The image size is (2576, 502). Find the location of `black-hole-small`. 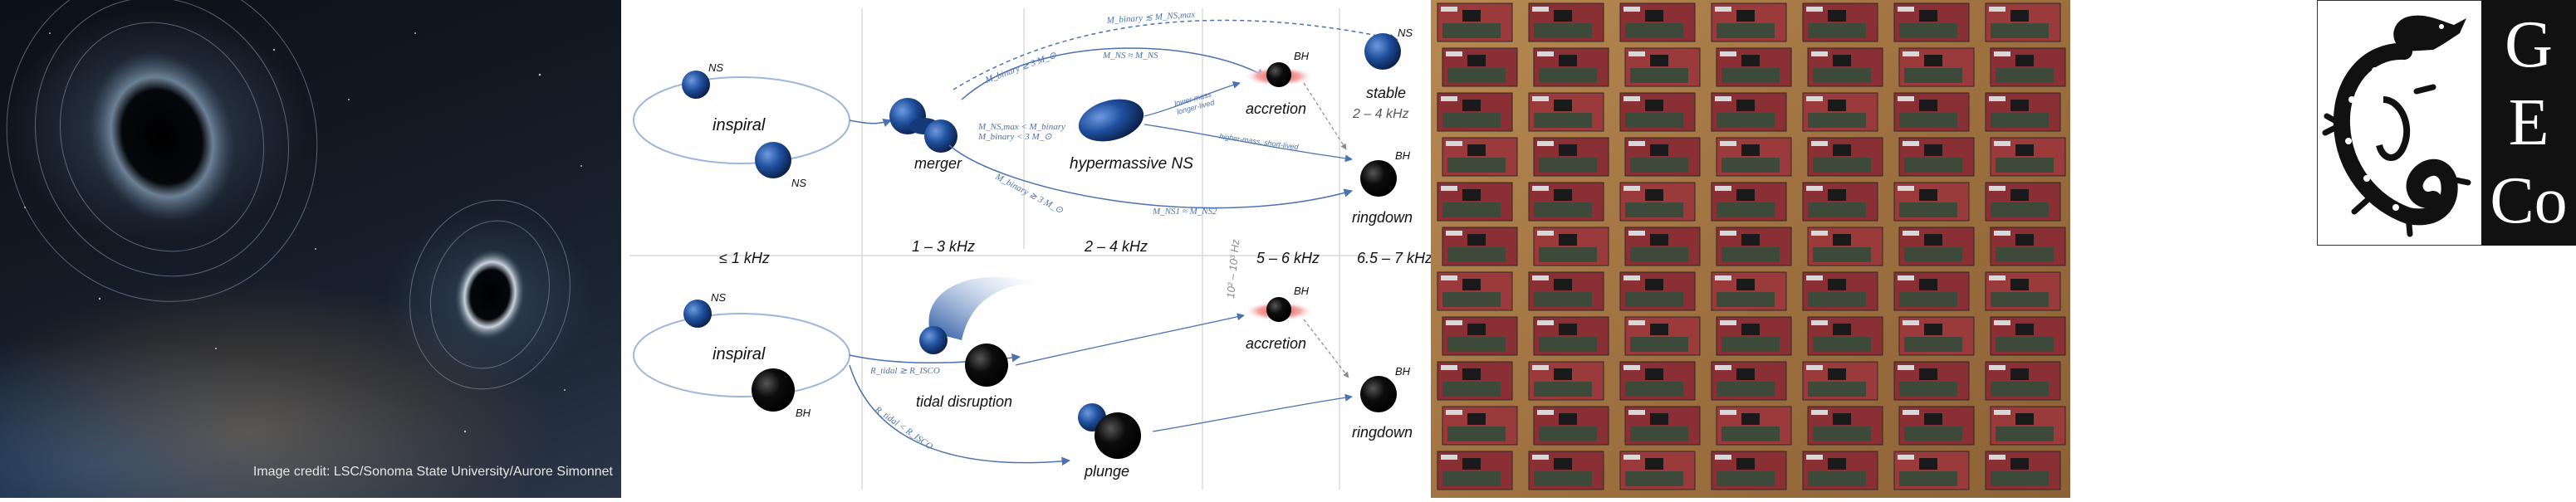

black-hole-small is located at coordinates (490, 294).